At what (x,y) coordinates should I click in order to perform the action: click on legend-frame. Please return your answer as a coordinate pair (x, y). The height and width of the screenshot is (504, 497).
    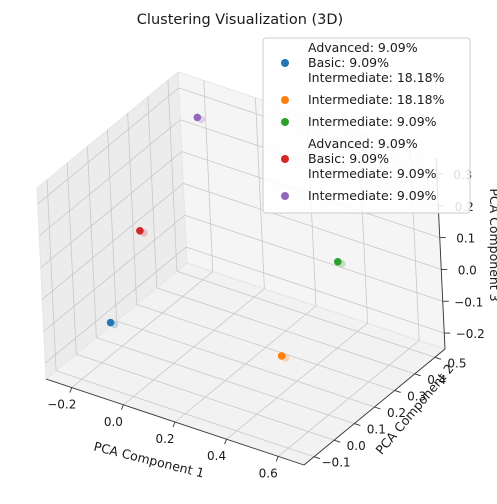
    Looking at the image, I should click on (366, 125).